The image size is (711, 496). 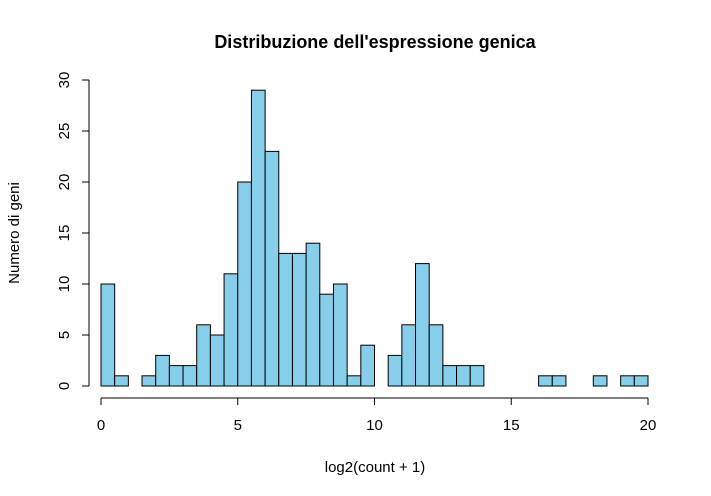 What do you see at coordinates (377, 415) in the screenshot?
I see `x-axis: 0 5 10 15 20` at bounding box center [377, 415].